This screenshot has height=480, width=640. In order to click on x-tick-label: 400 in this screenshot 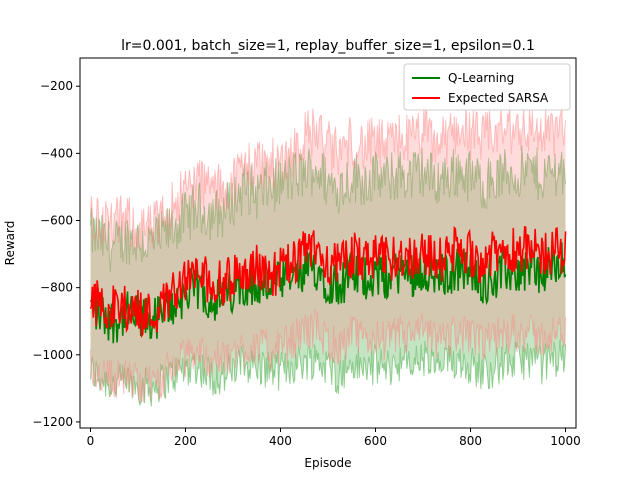, I will do `click(280, 441)`.